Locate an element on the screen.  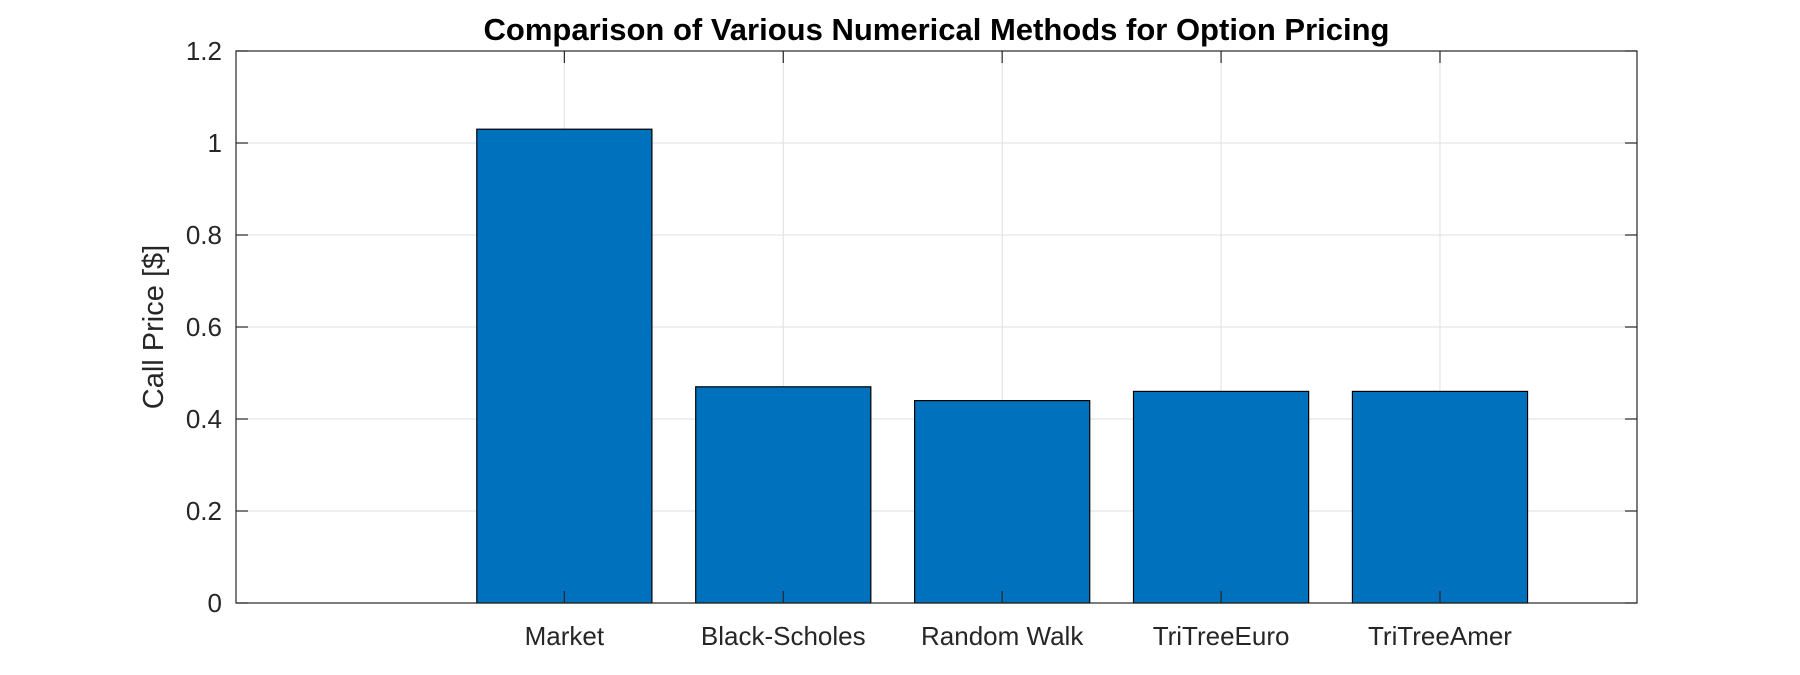
bar-random-walk is located at coordinates (1002, 502).